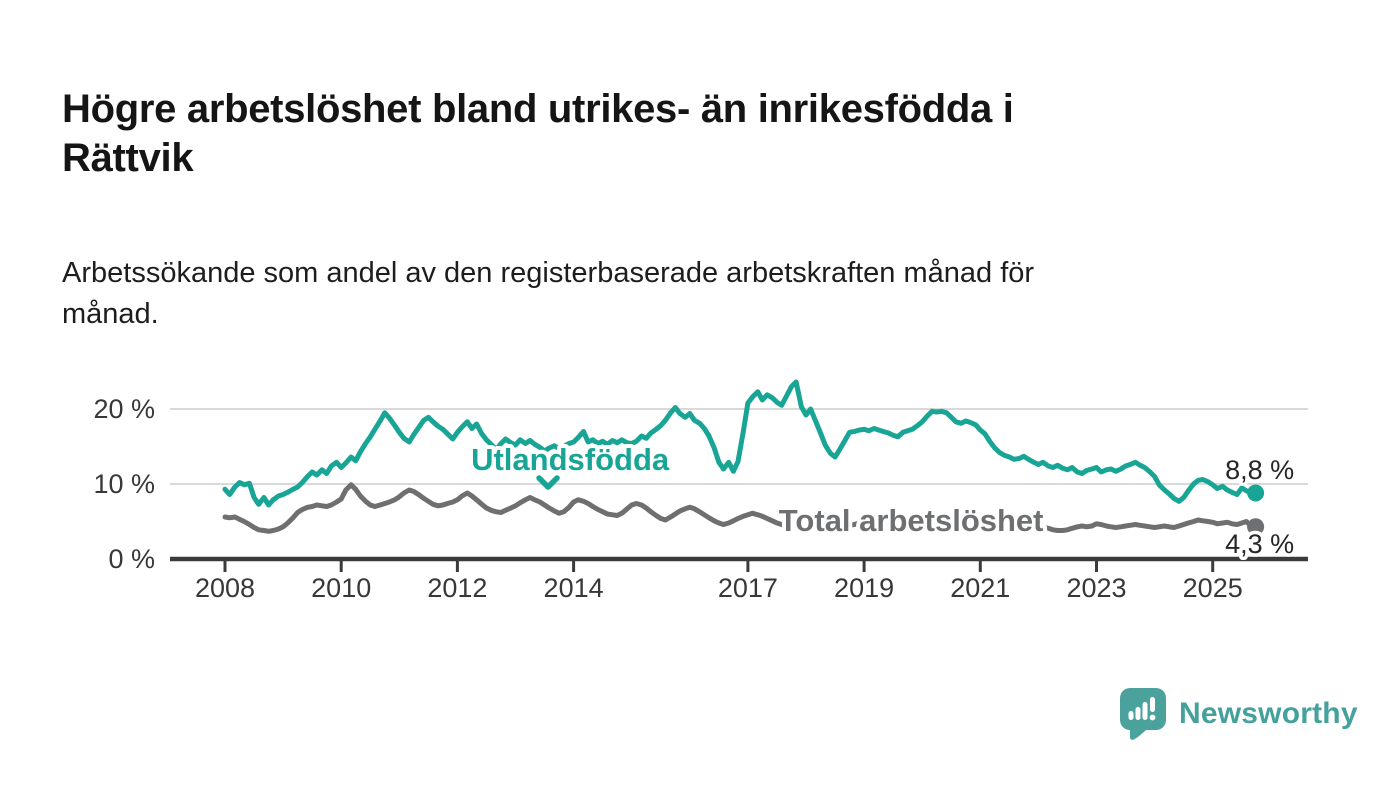  What do you see at coordinates (341, 588) in the screenshot?
I see `x-tick-label-2010: 2010` at bounding box center [341, 588].